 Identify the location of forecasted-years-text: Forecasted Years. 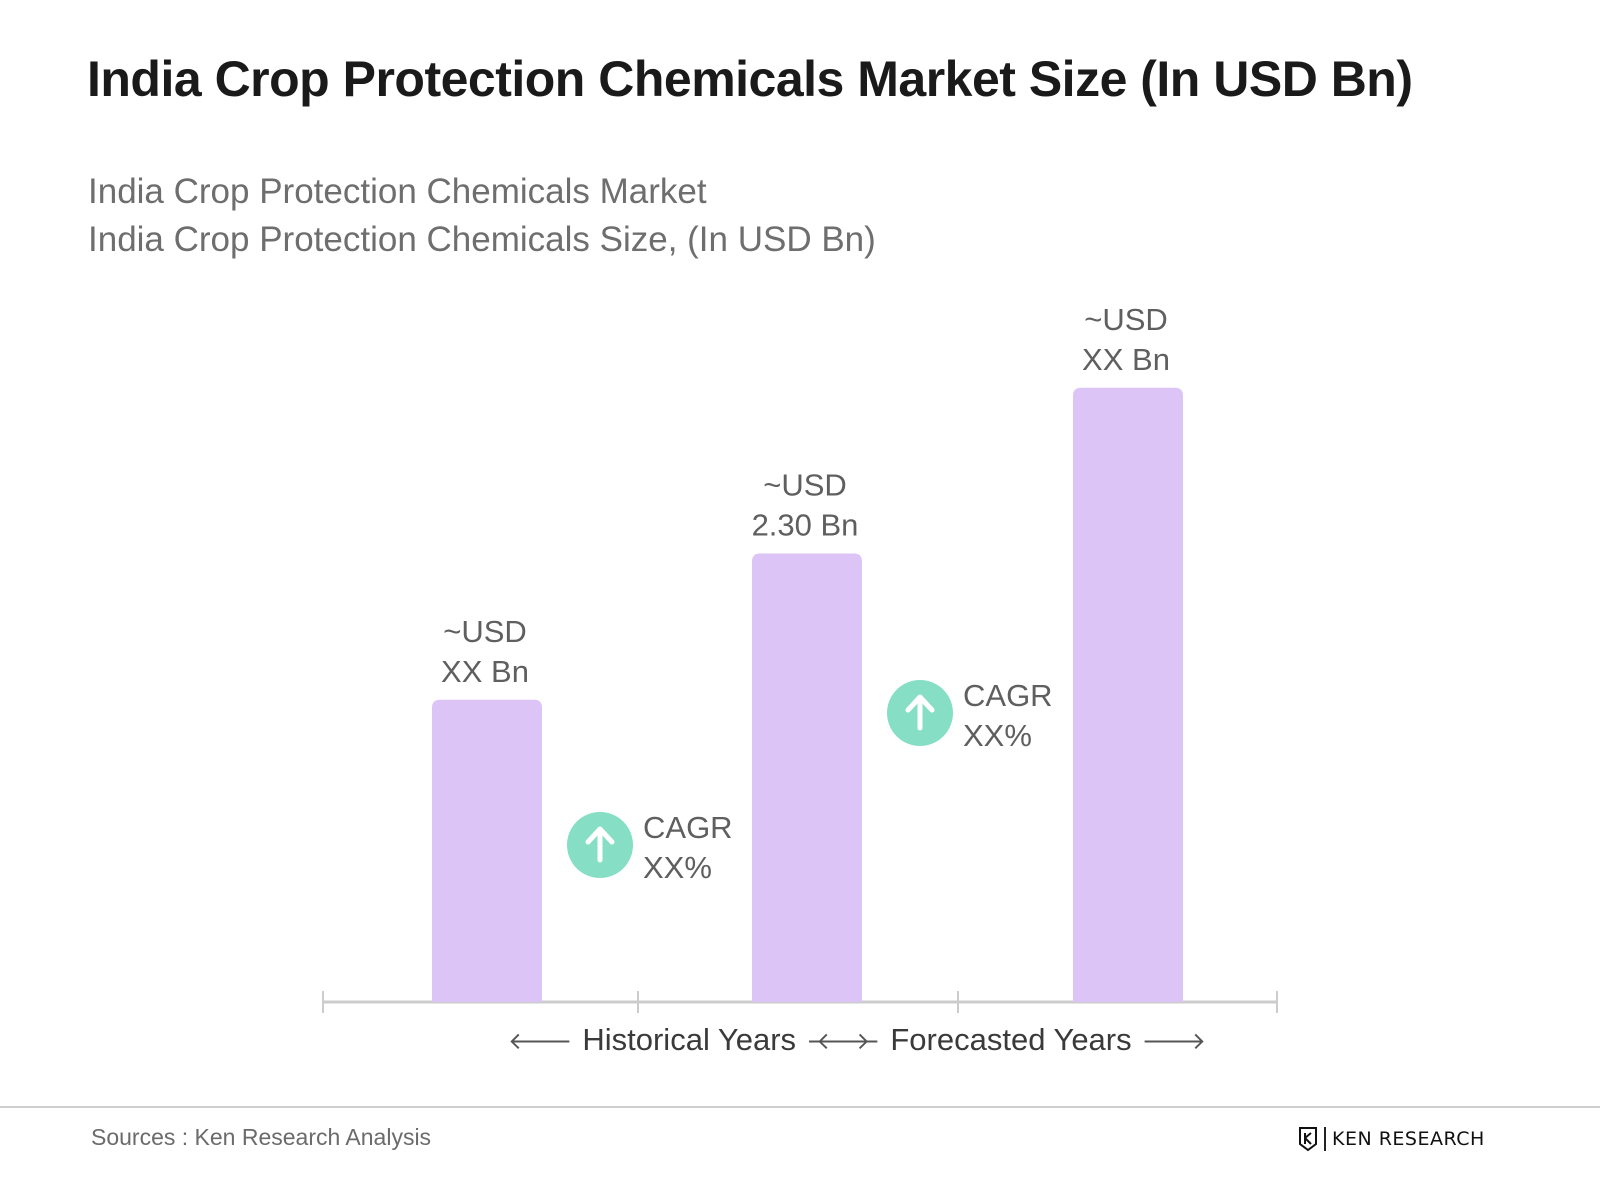
(1011, 1039).